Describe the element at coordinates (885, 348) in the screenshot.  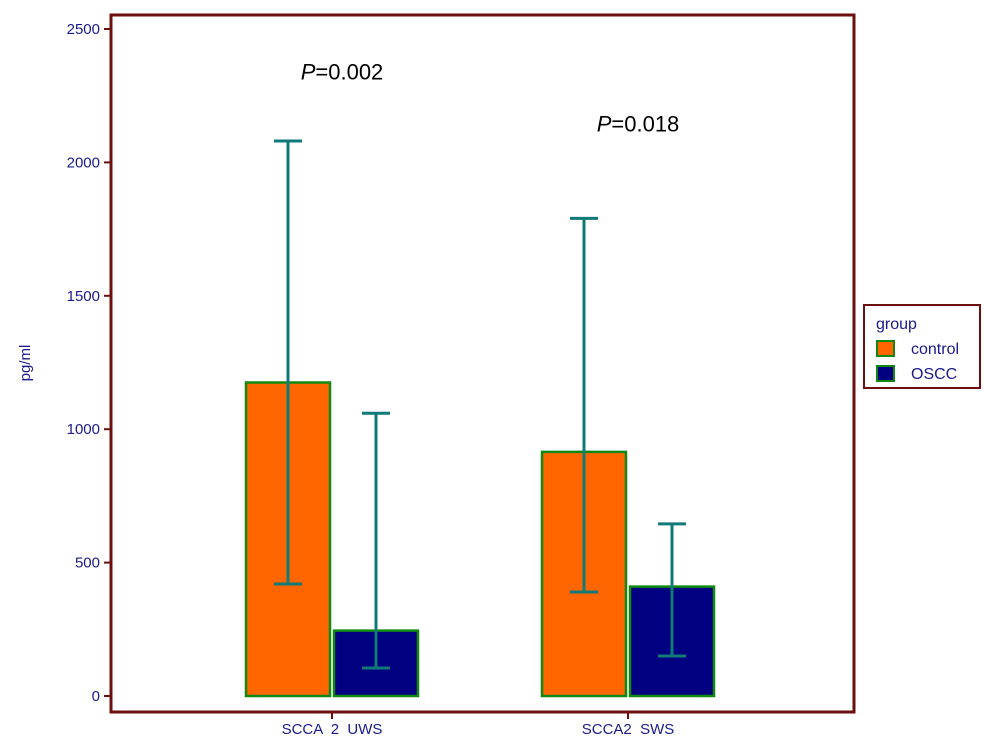
I see `legend-swatch-control` at that location.